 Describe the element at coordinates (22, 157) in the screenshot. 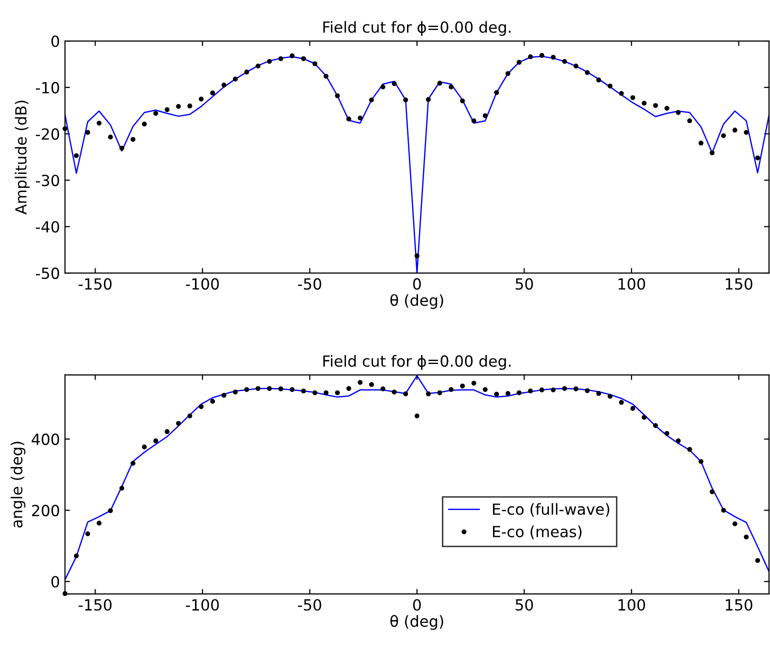

I see `y-axis-title: Amplitude (dB)` at that location.